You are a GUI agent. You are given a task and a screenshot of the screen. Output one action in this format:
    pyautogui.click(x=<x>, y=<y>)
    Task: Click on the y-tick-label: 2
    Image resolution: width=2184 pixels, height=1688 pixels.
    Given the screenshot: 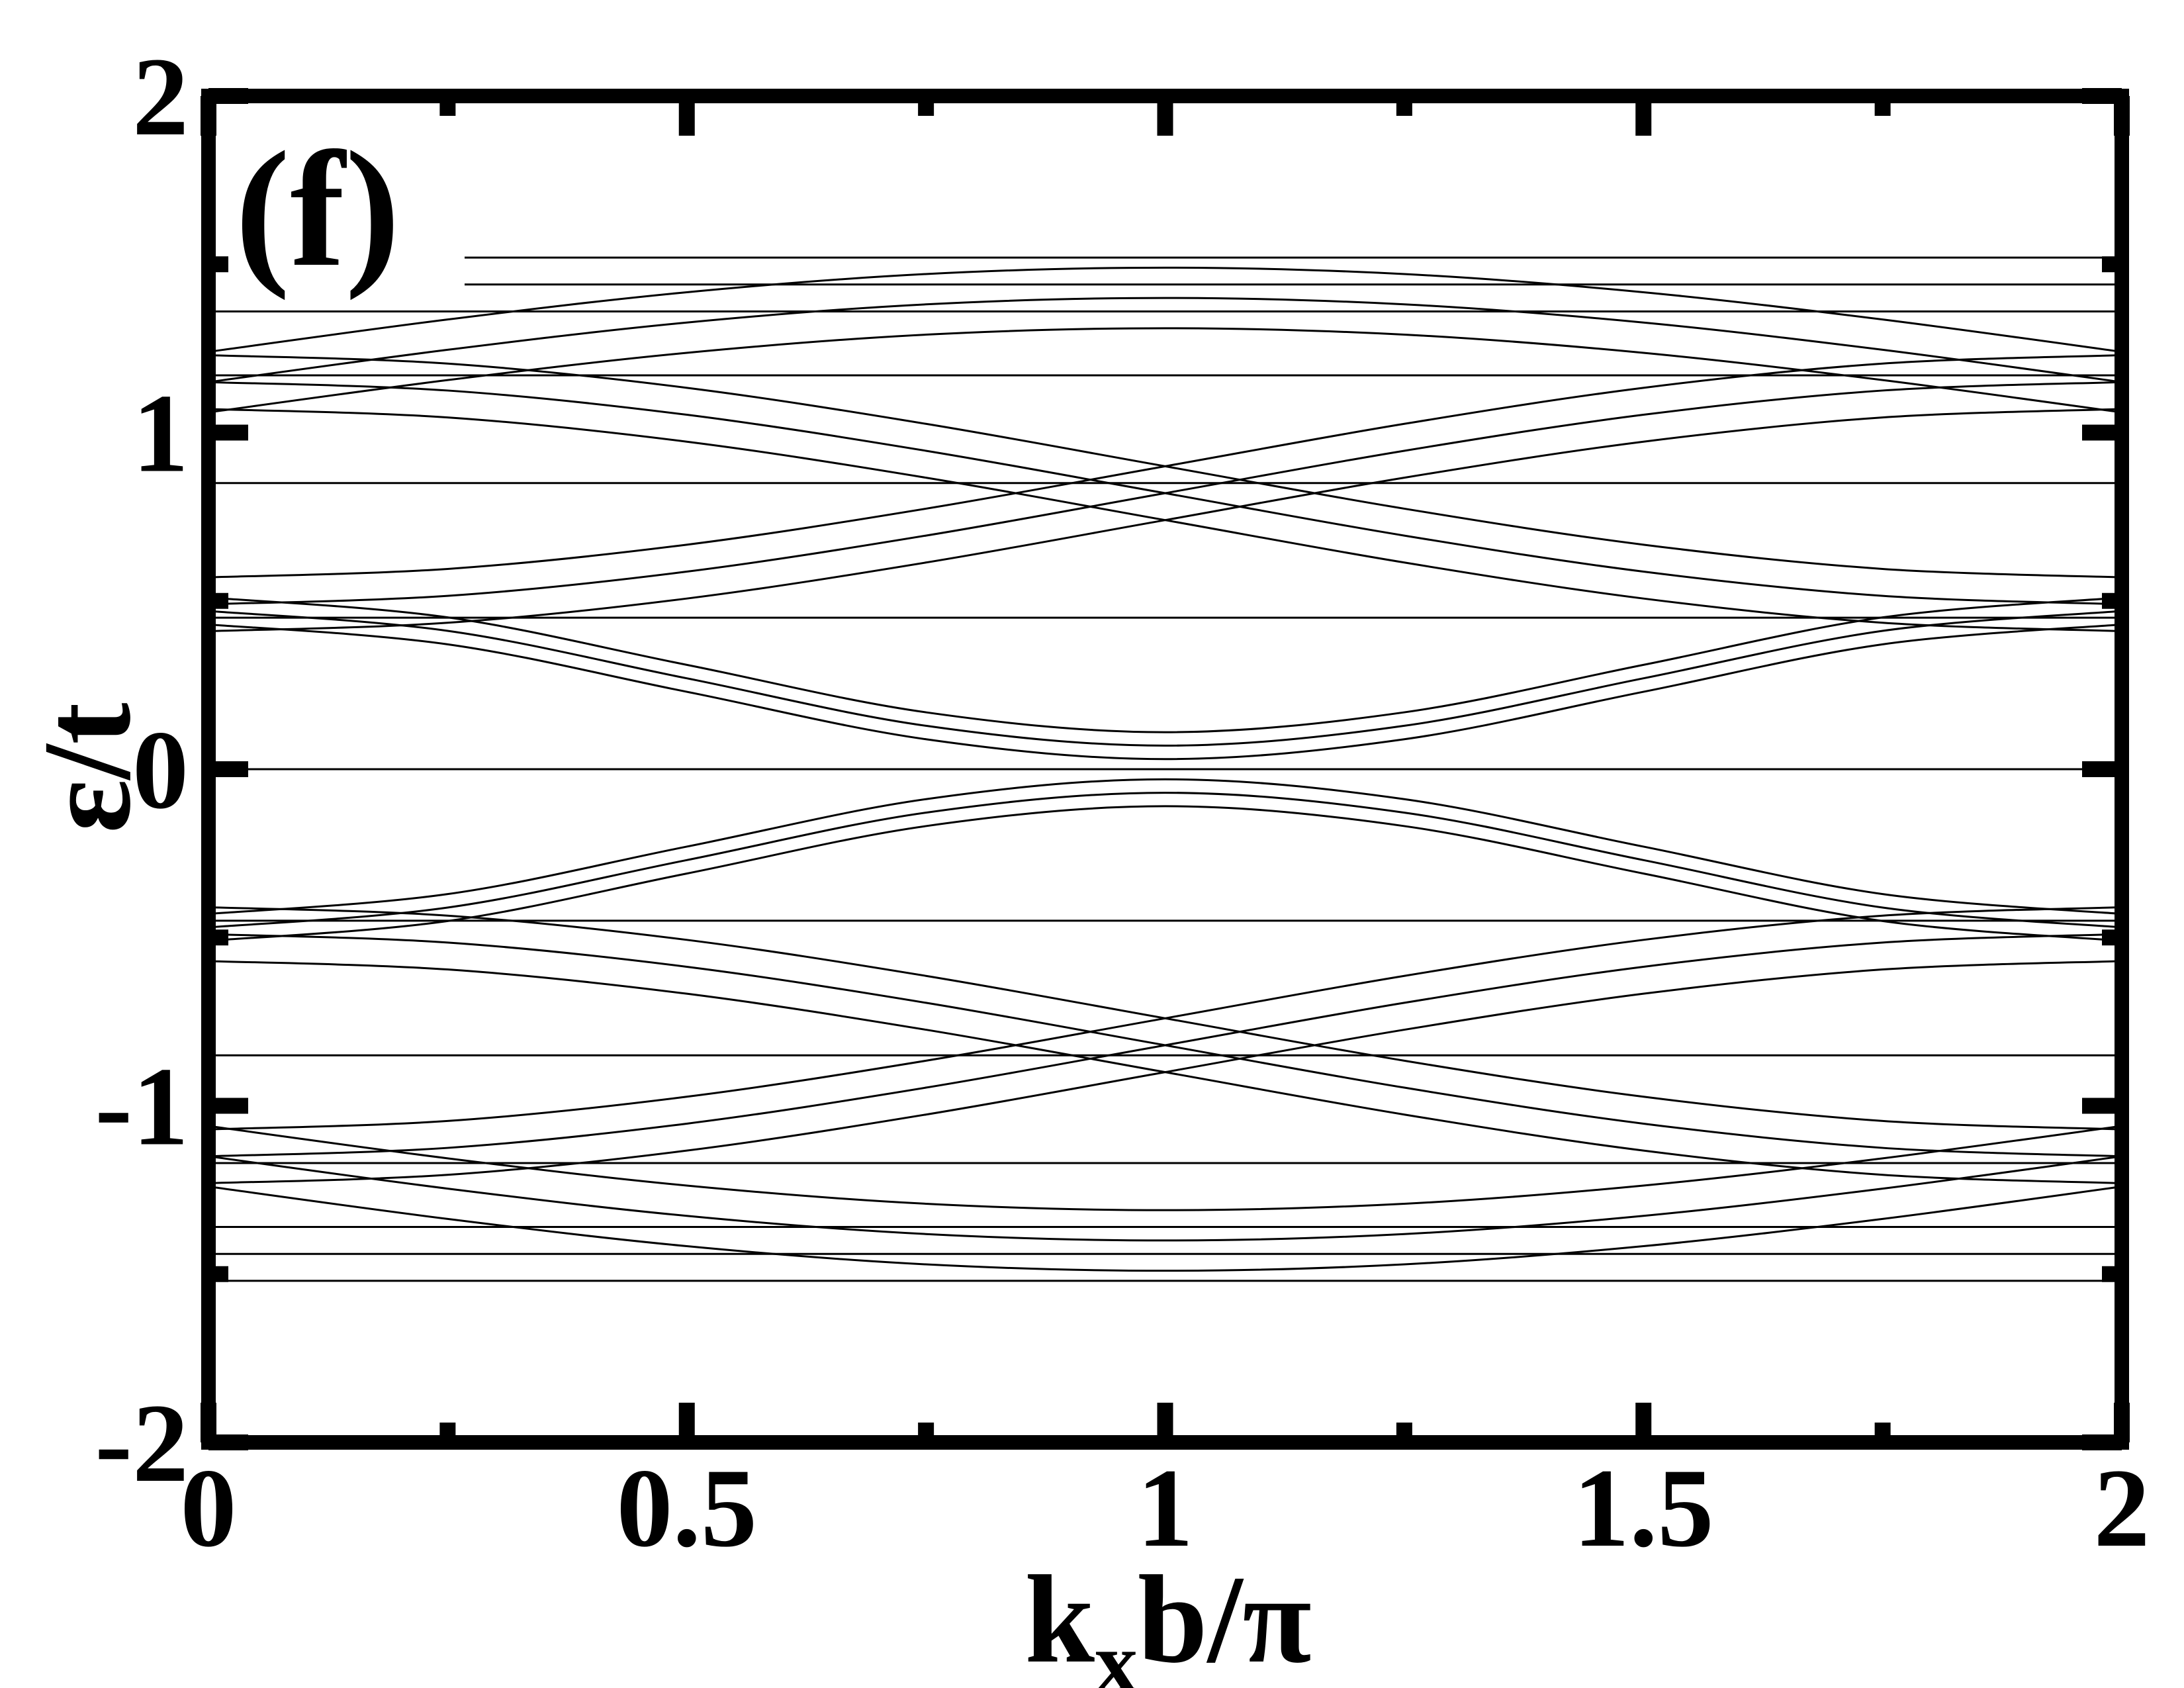 What is the action you would take?
    pyautogui.click(x=160, y=96)
    